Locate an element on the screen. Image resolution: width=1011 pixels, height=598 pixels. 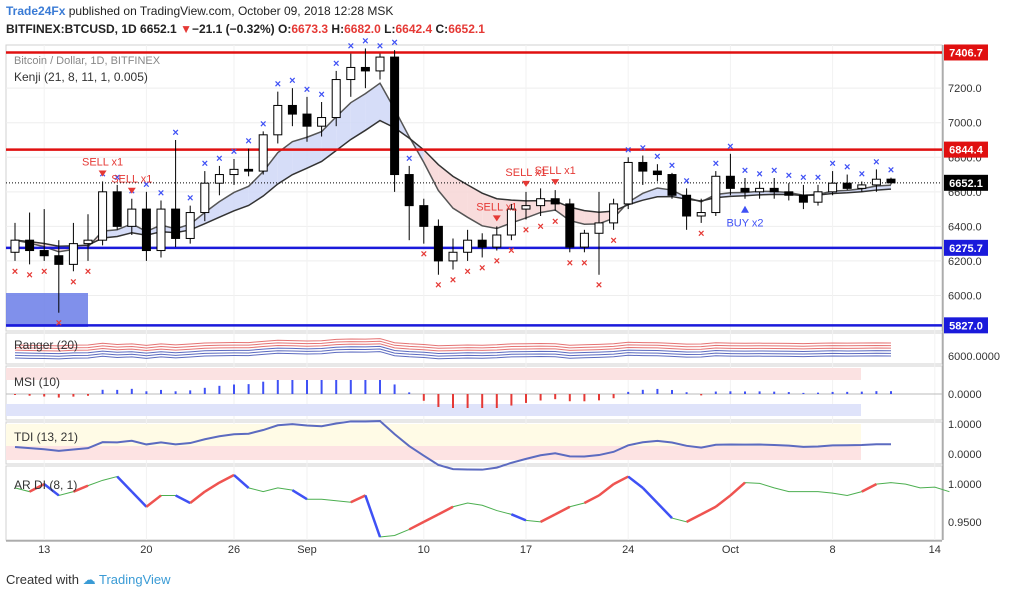
footer: Created with ☁ TradingView is located at coordinates (88, 580).